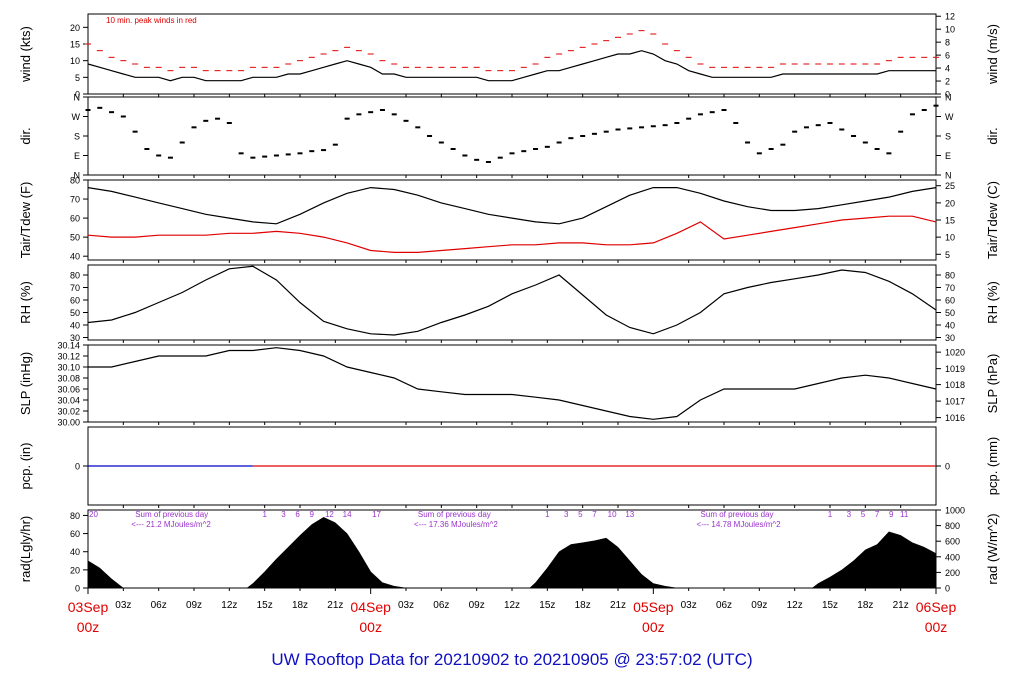 The image size is (1024, 700). Describe the element at coordinates (952, 542) in the screenshot. I see `right-tick-label: 600` at that location.